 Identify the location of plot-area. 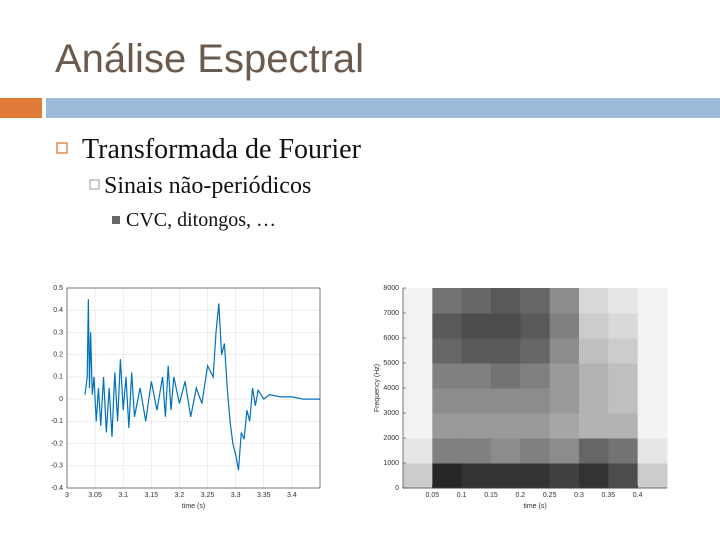
(193, 388).